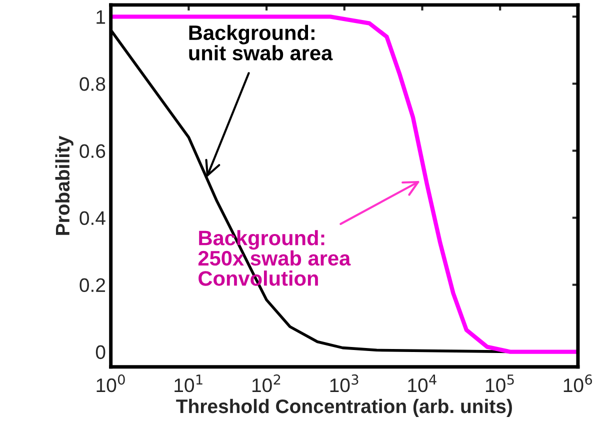 This screenshot has width=609, height=448. Describe the element at coordinates (188, 383) in the screenshot. I see `x-tick-label: 10$^{1}$` at that location.